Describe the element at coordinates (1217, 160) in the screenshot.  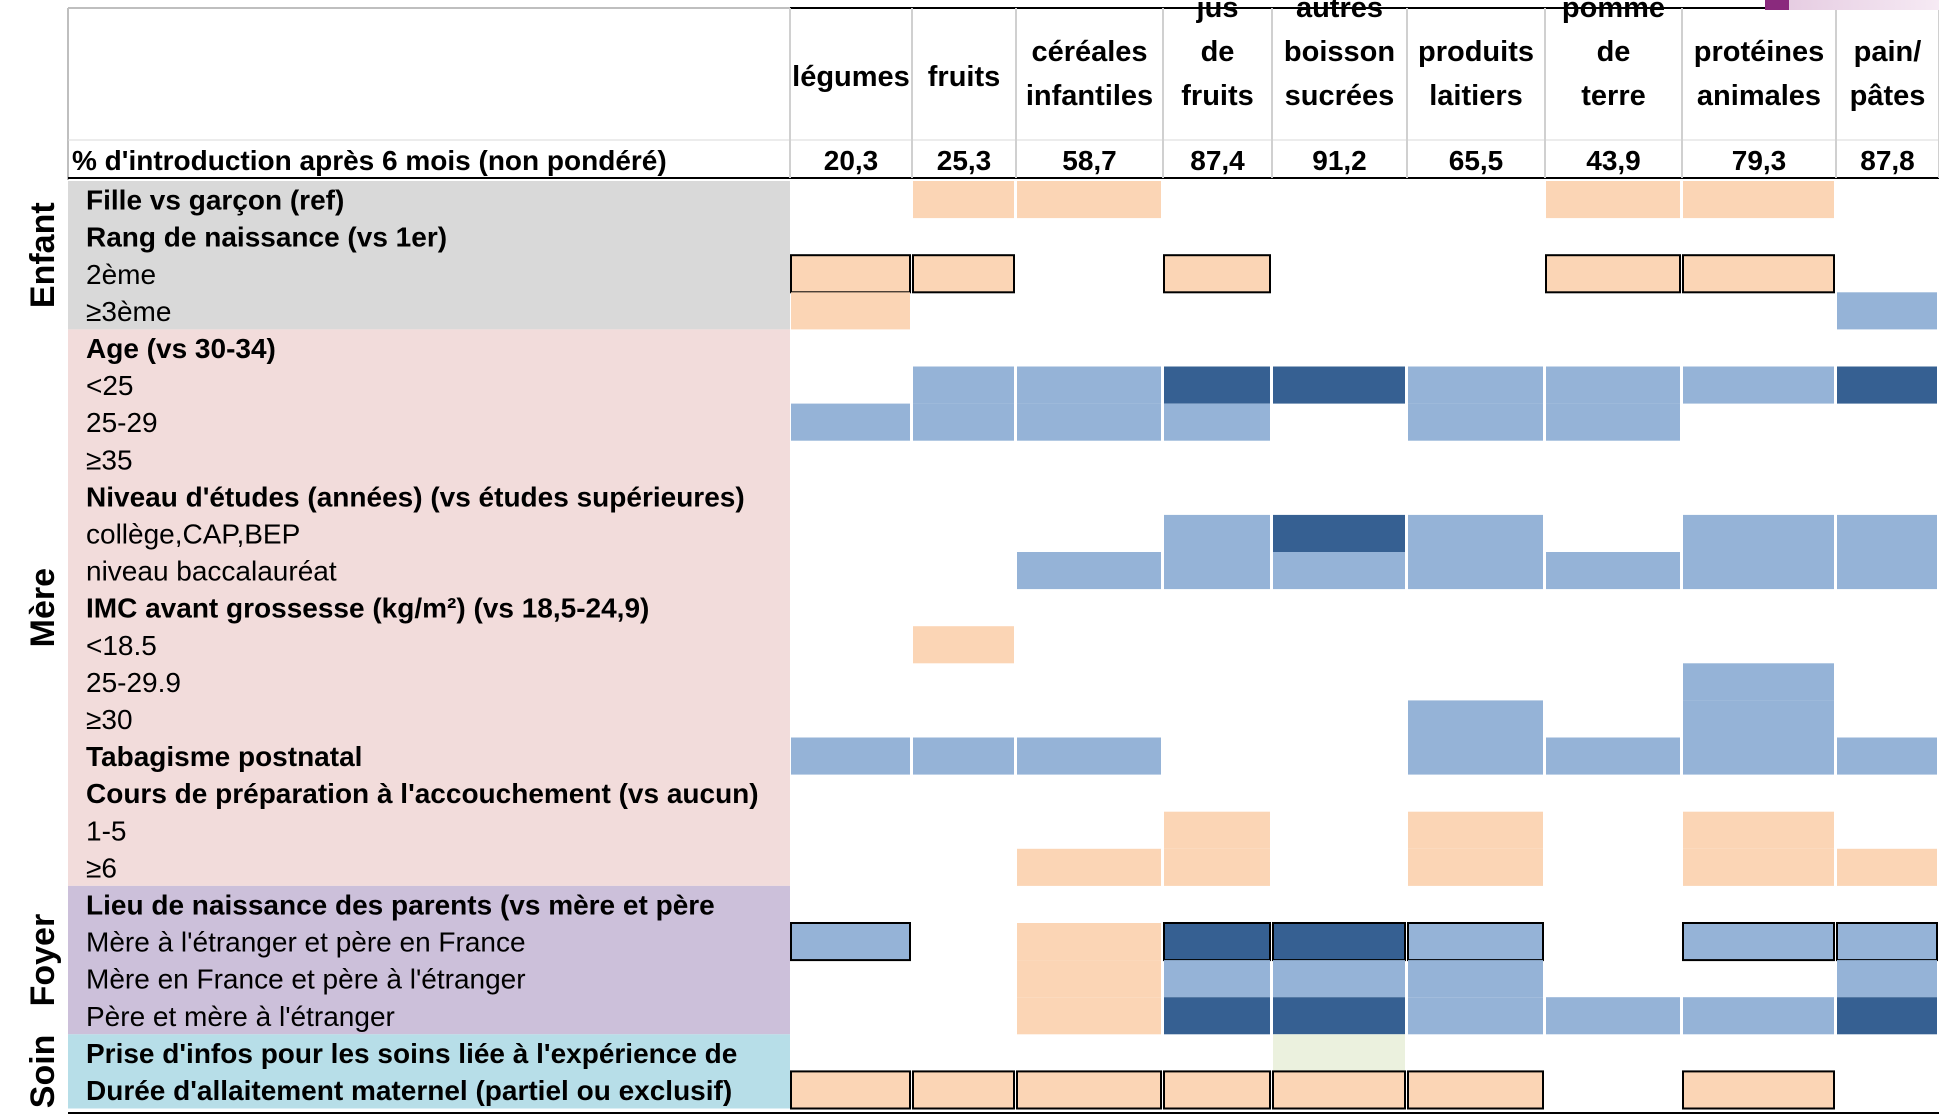
I see `column-percent-3: 87,4` at that location.